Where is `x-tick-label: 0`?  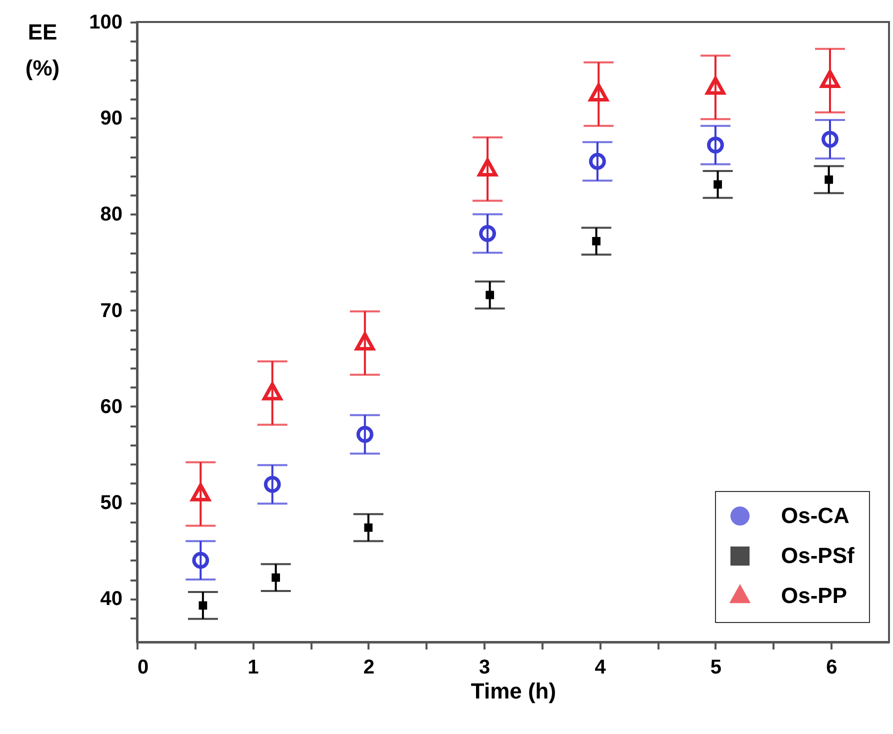 x-tick-label: 0 is located at coordinates (143, 667).